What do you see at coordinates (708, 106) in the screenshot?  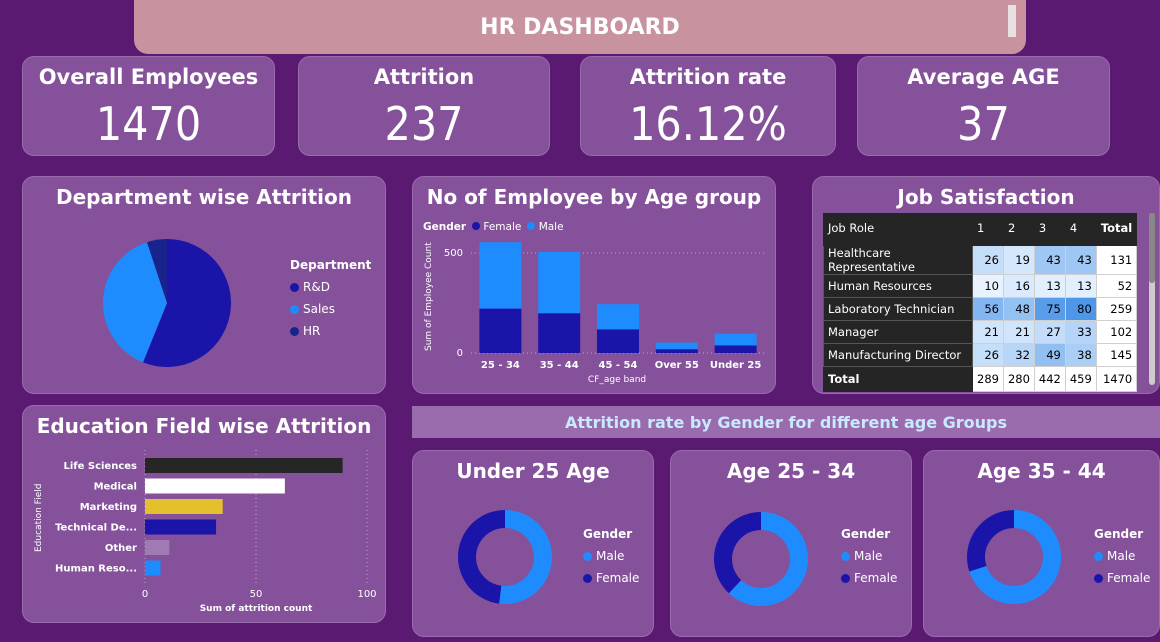 I see `kpi-attrition-rate: Attrition rate 16.12%` at bounding box center [708, 106].